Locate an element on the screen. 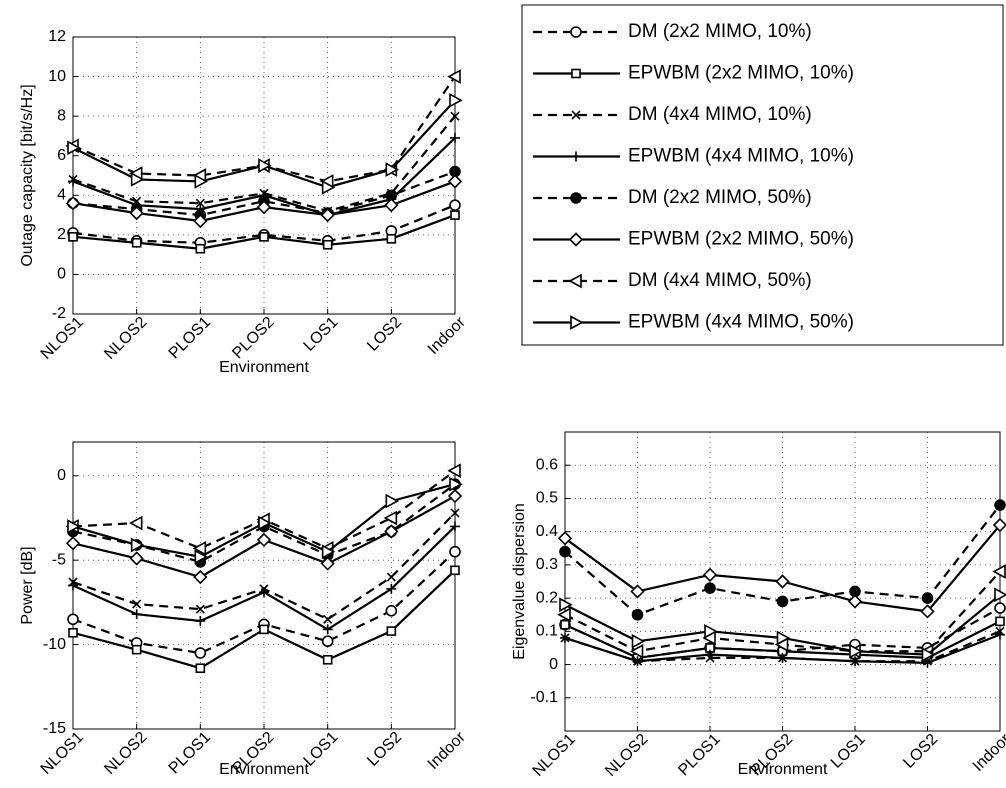  x-tick-label: PLOS2 is located at coordinates (253, 338).